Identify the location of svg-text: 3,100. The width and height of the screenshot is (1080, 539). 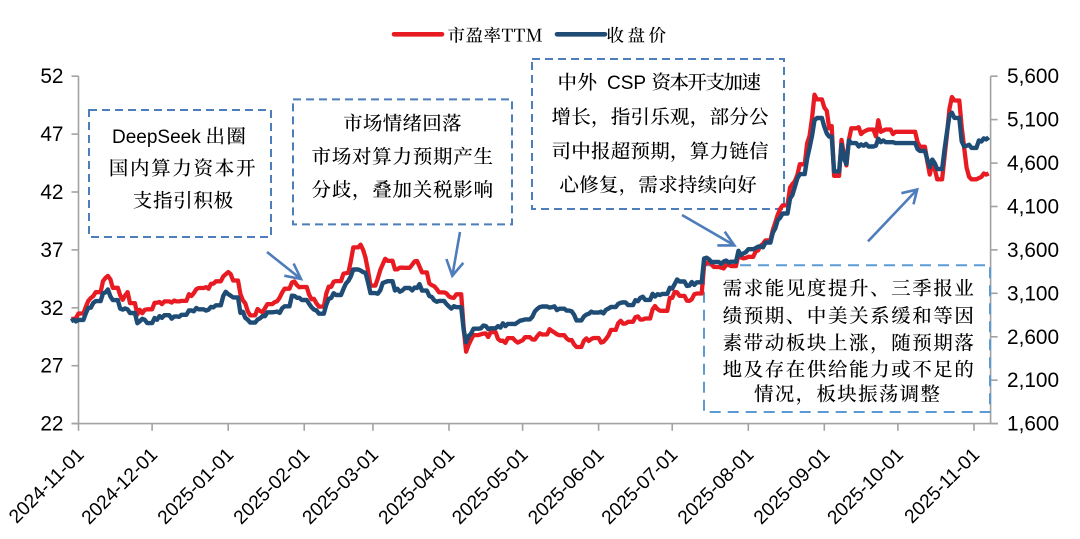
(1033, 293).